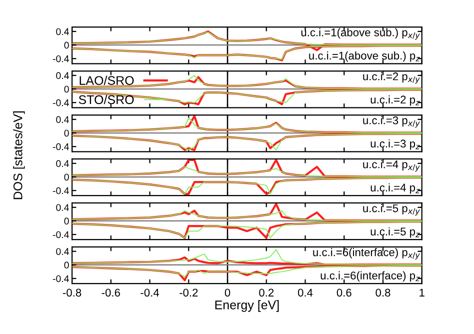 This screenshot has width=474, height=334. What do you see at coordinates (366, 254) in the screenshot?
I see `annotation: u.c.i.=6(interface) p$_{x/y}$` at bounding box center [366, 254].